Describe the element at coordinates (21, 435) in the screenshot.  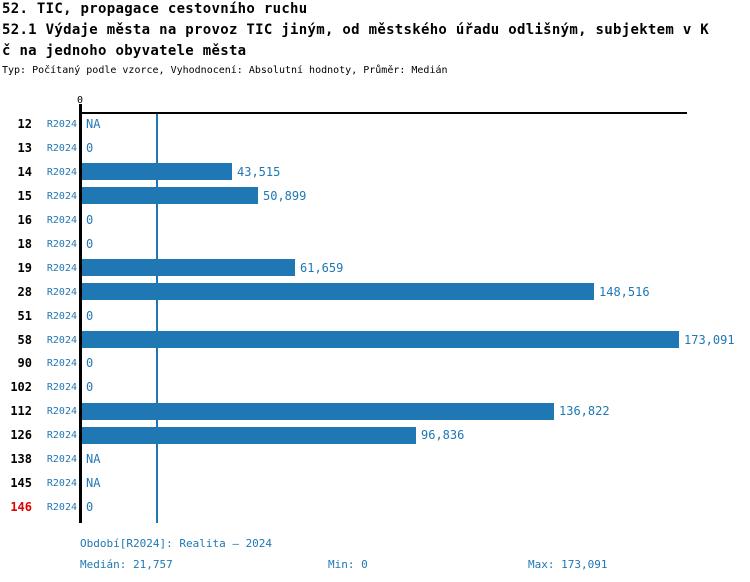
I see `row-category-label: 126` at that location.